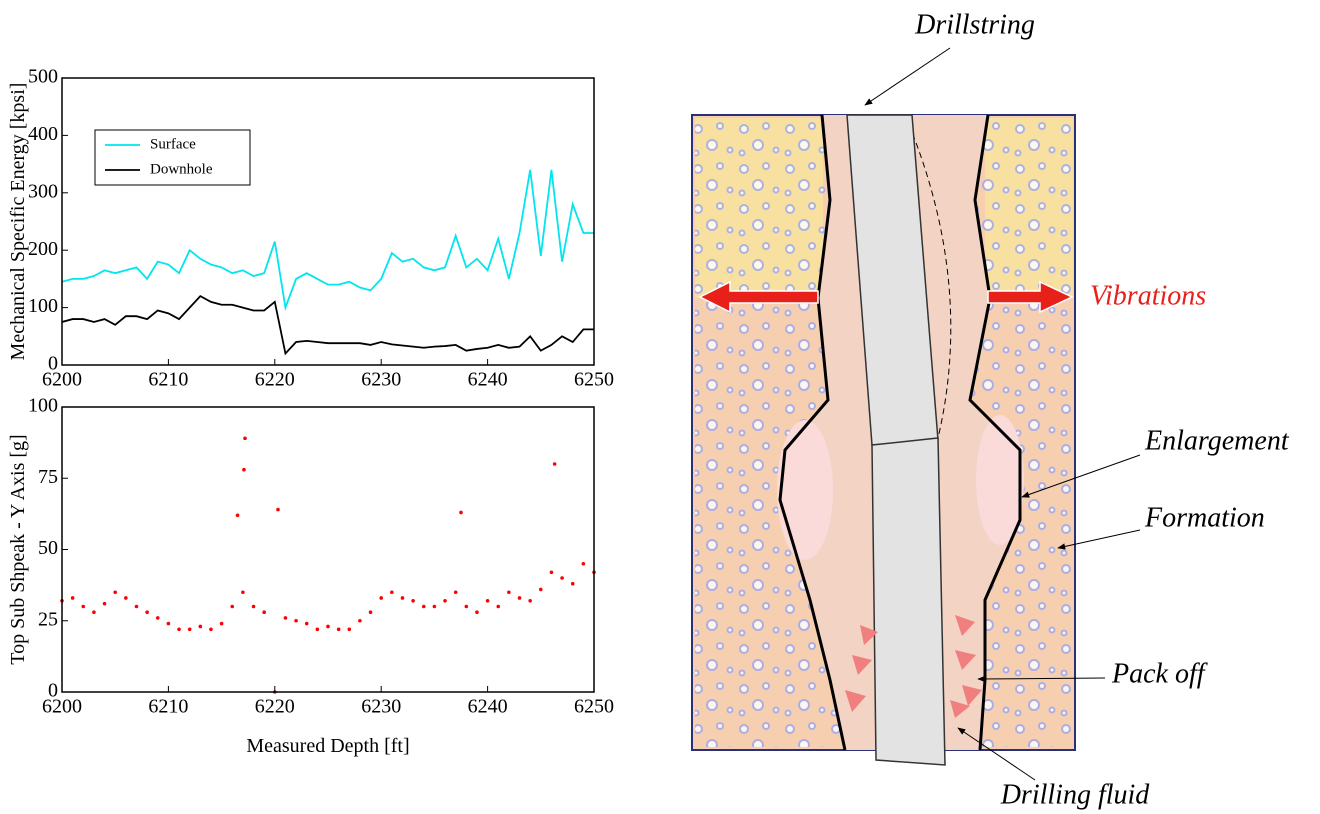  Describe the element at coordinates (43, 249) in the screenshot. I see `y-tick-label: 200` at that location.